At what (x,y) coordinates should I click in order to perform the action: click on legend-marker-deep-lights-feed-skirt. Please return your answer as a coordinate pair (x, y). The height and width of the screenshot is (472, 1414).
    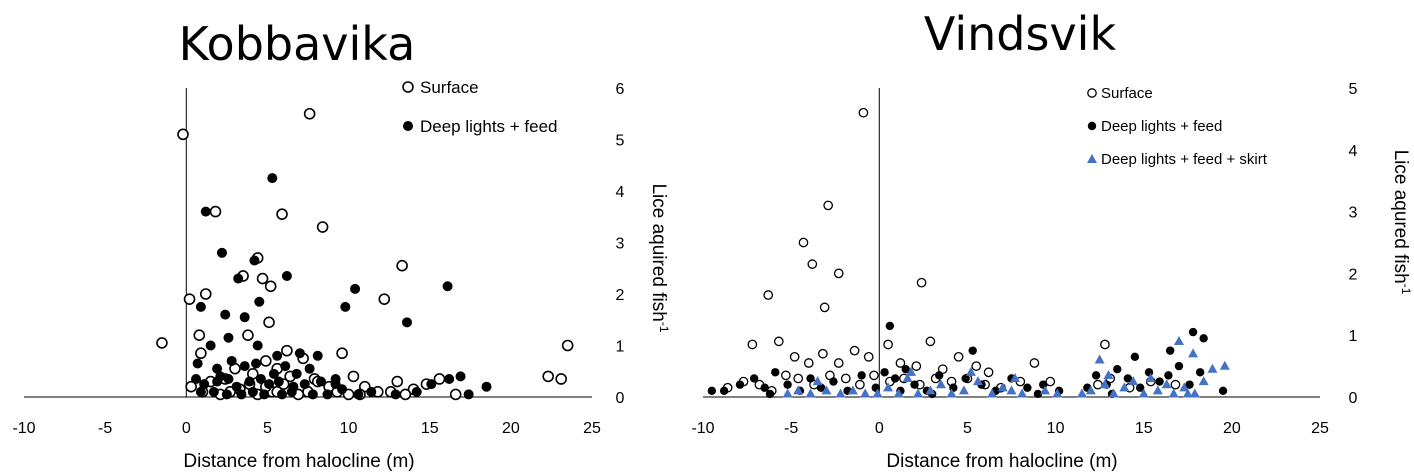
    Looking at the image, I should click on (1092, 158).